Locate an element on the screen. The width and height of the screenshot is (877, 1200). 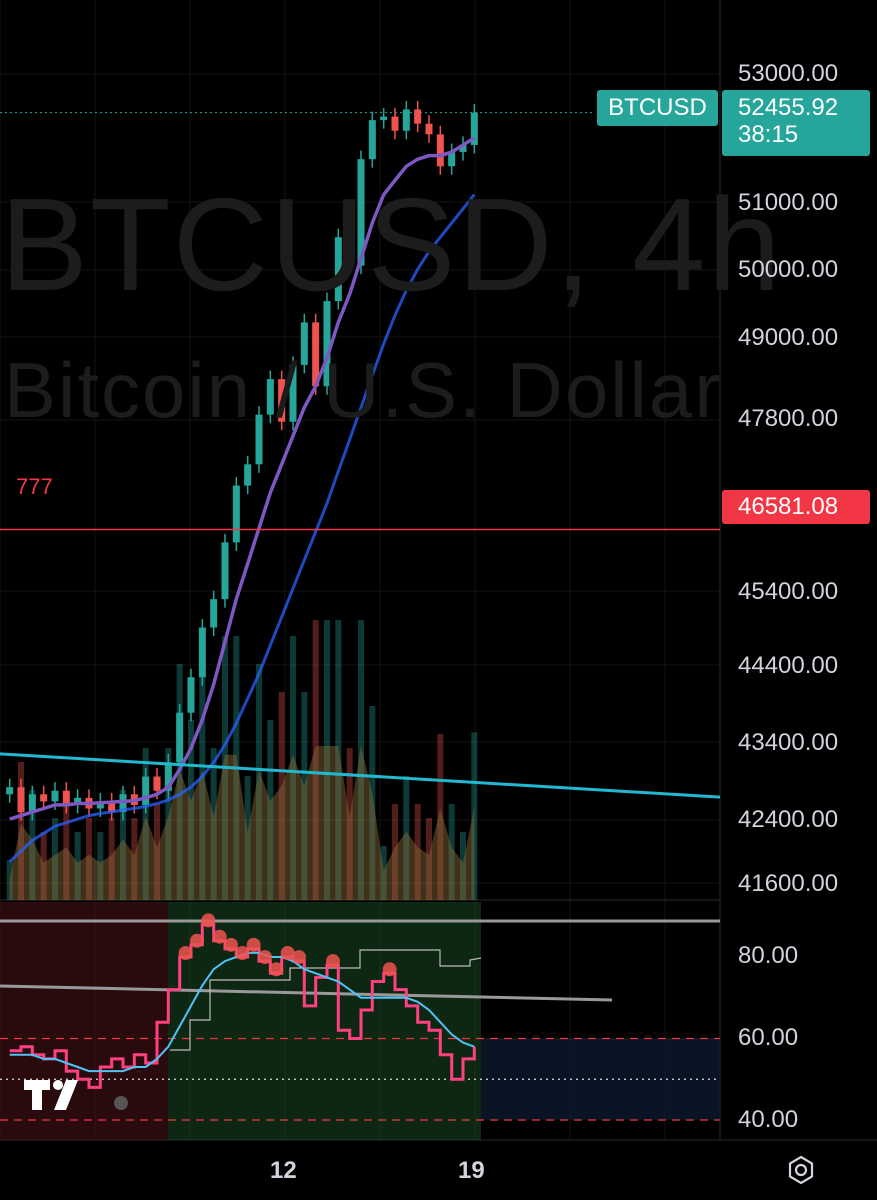
rsi-step-overlay is located at coordinates (326, 1000).